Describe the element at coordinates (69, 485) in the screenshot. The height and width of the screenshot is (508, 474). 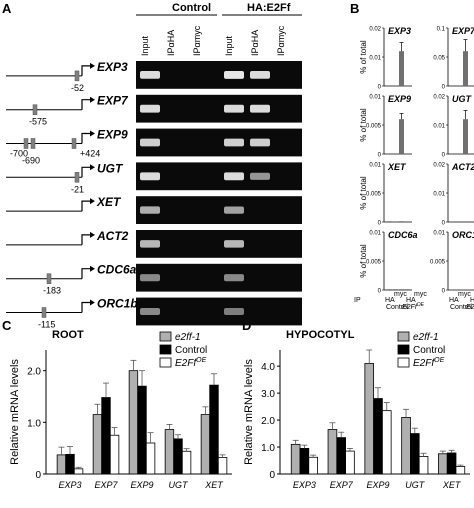
I see `x-tick-label: EXP3` at that location.